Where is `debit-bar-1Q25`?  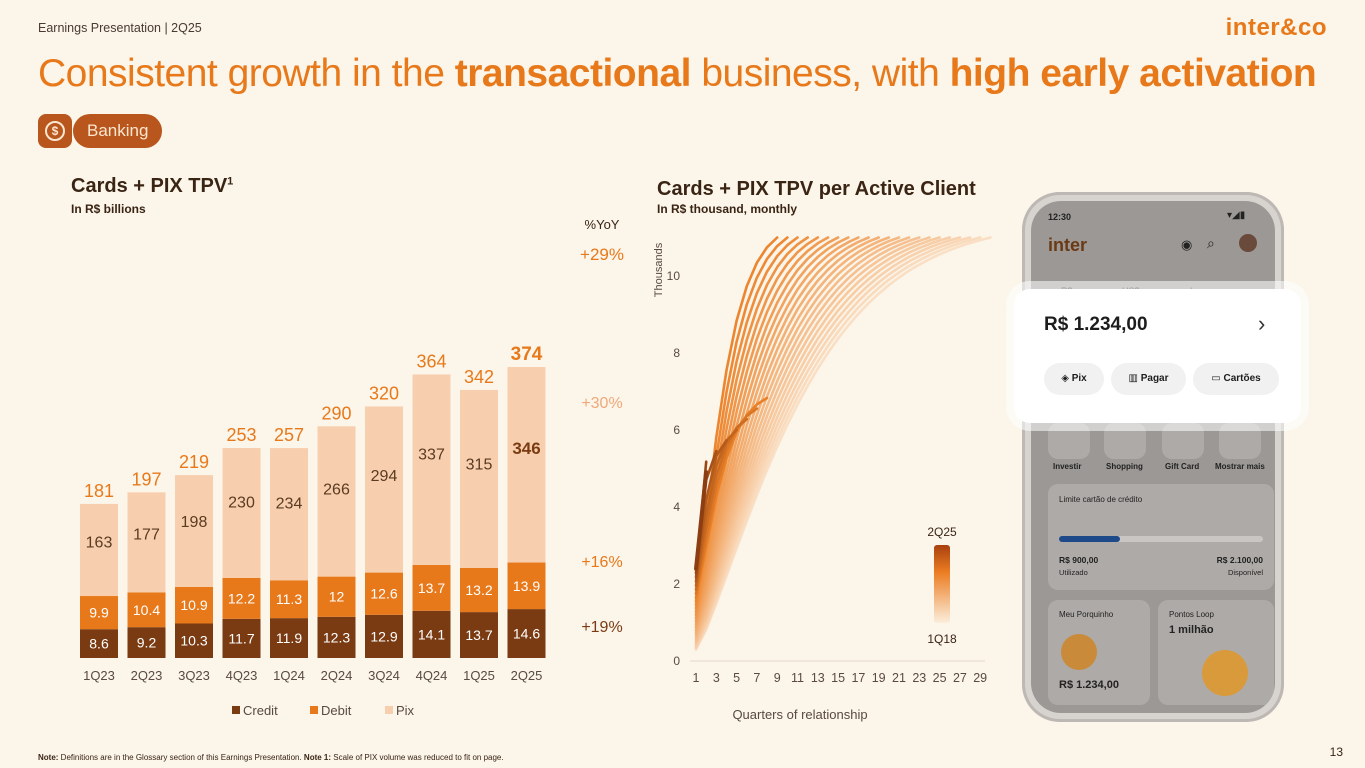 debit-bar-1Q25 is located at coordinates (479, 590).